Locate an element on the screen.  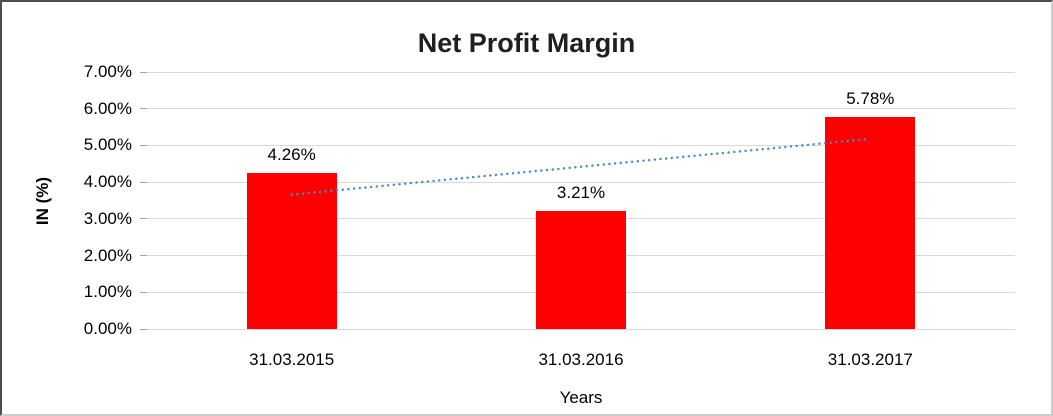
y-axis-tick-label: 2.00% is located at coordinates (107, 255).